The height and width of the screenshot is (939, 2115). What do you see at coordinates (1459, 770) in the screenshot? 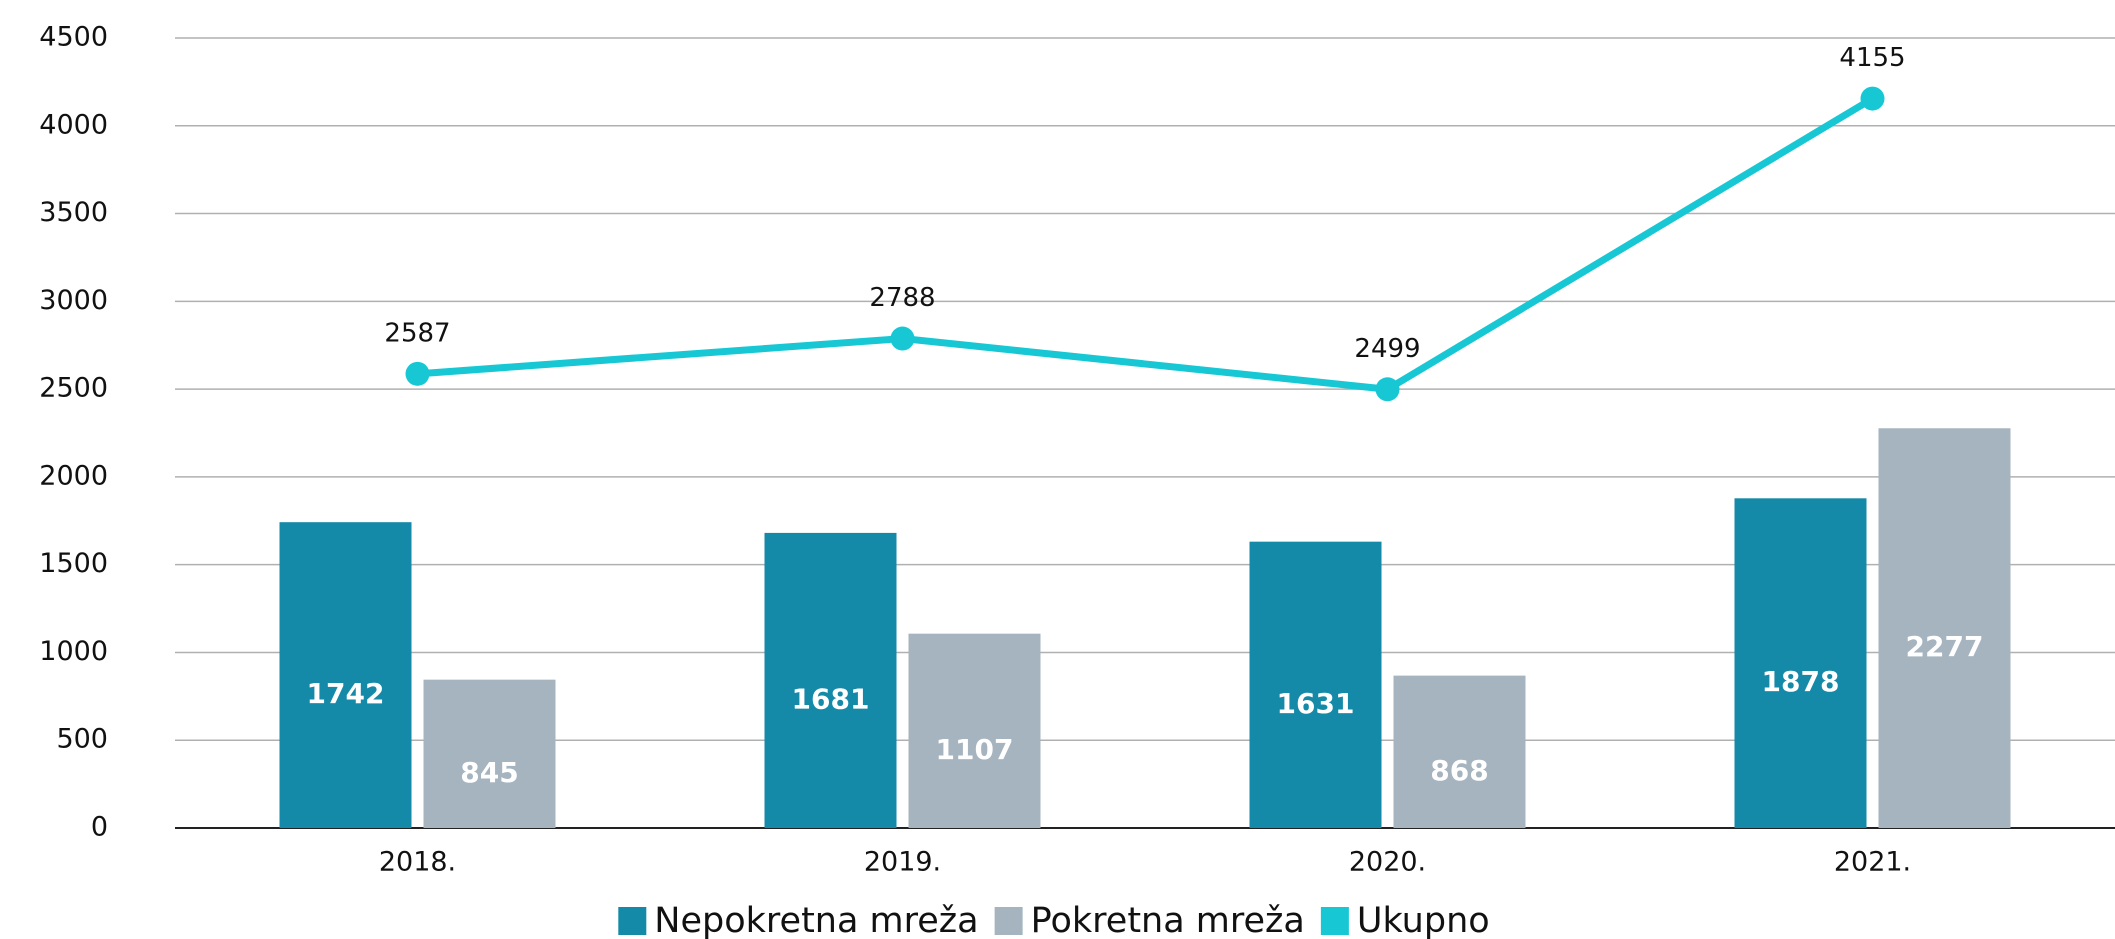
I see `bar-value-label: 868` at bounding box center [1459, 770].